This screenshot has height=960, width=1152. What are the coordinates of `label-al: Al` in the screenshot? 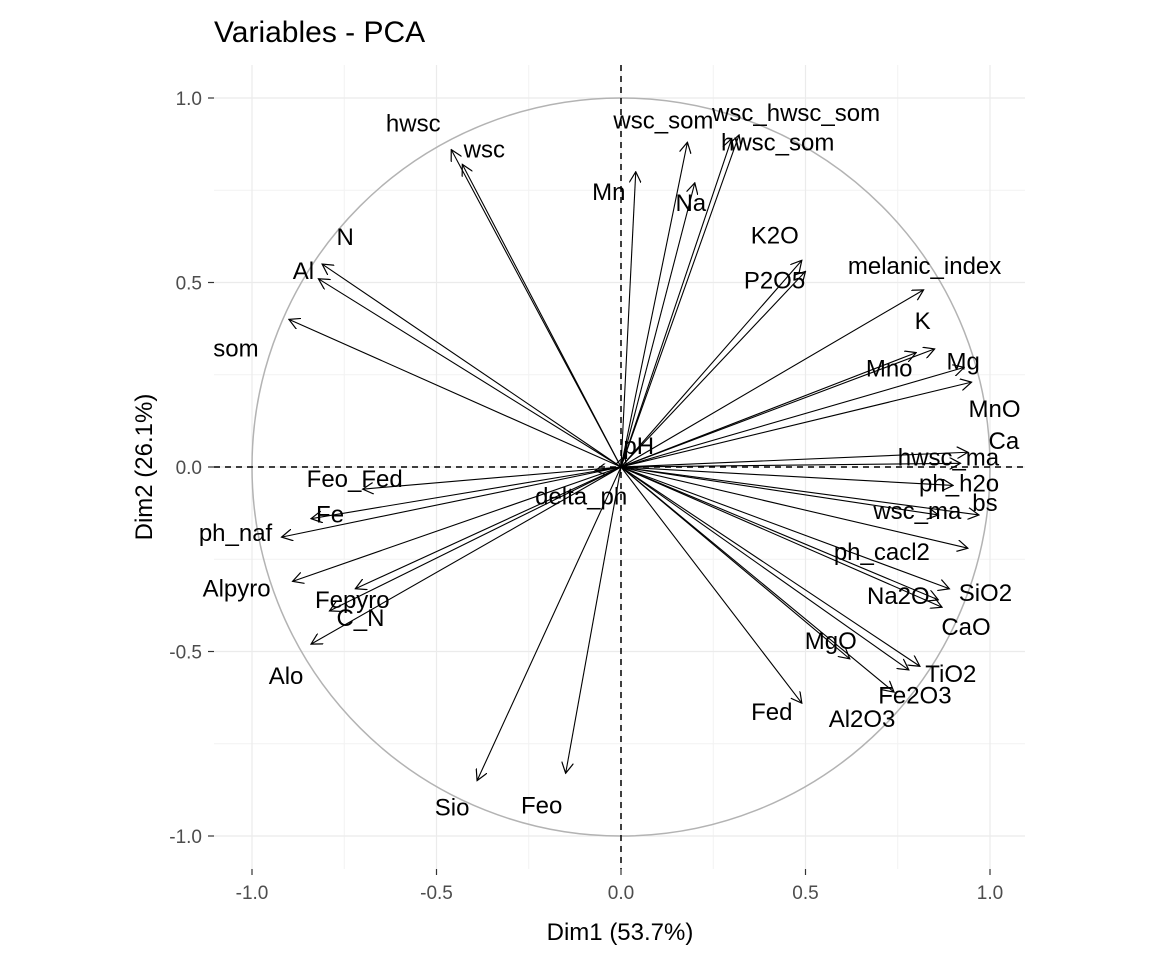 It's located at (303, 271).